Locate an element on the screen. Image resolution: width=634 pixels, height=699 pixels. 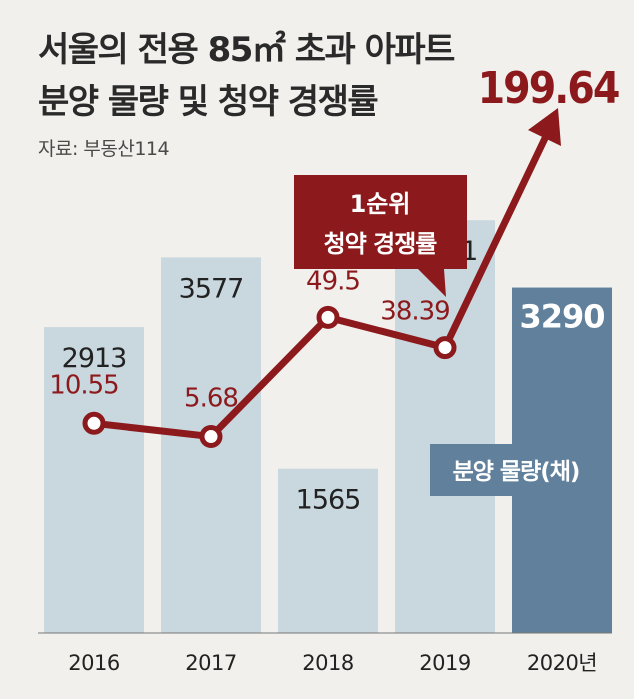
bar-2018 is located at coordinates (328, 550).